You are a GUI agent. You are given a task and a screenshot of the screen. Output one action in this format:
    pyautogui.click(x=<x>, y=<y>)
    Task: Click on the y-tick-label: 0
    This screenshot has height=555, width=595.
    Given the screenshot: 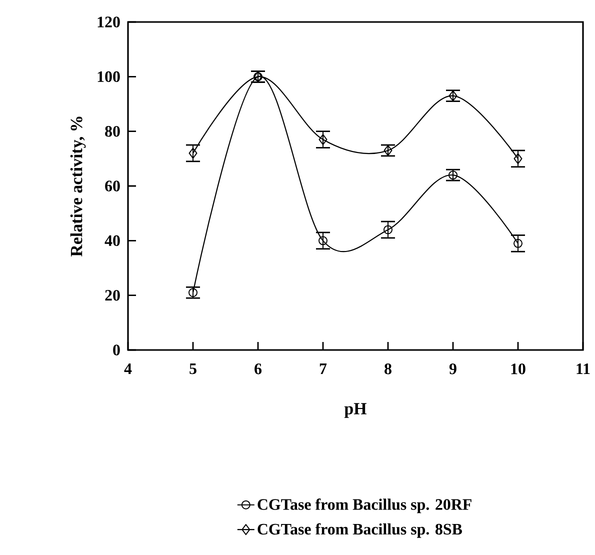 What is the action you would take?
    pyautogui.click(x=116, y=350)
    